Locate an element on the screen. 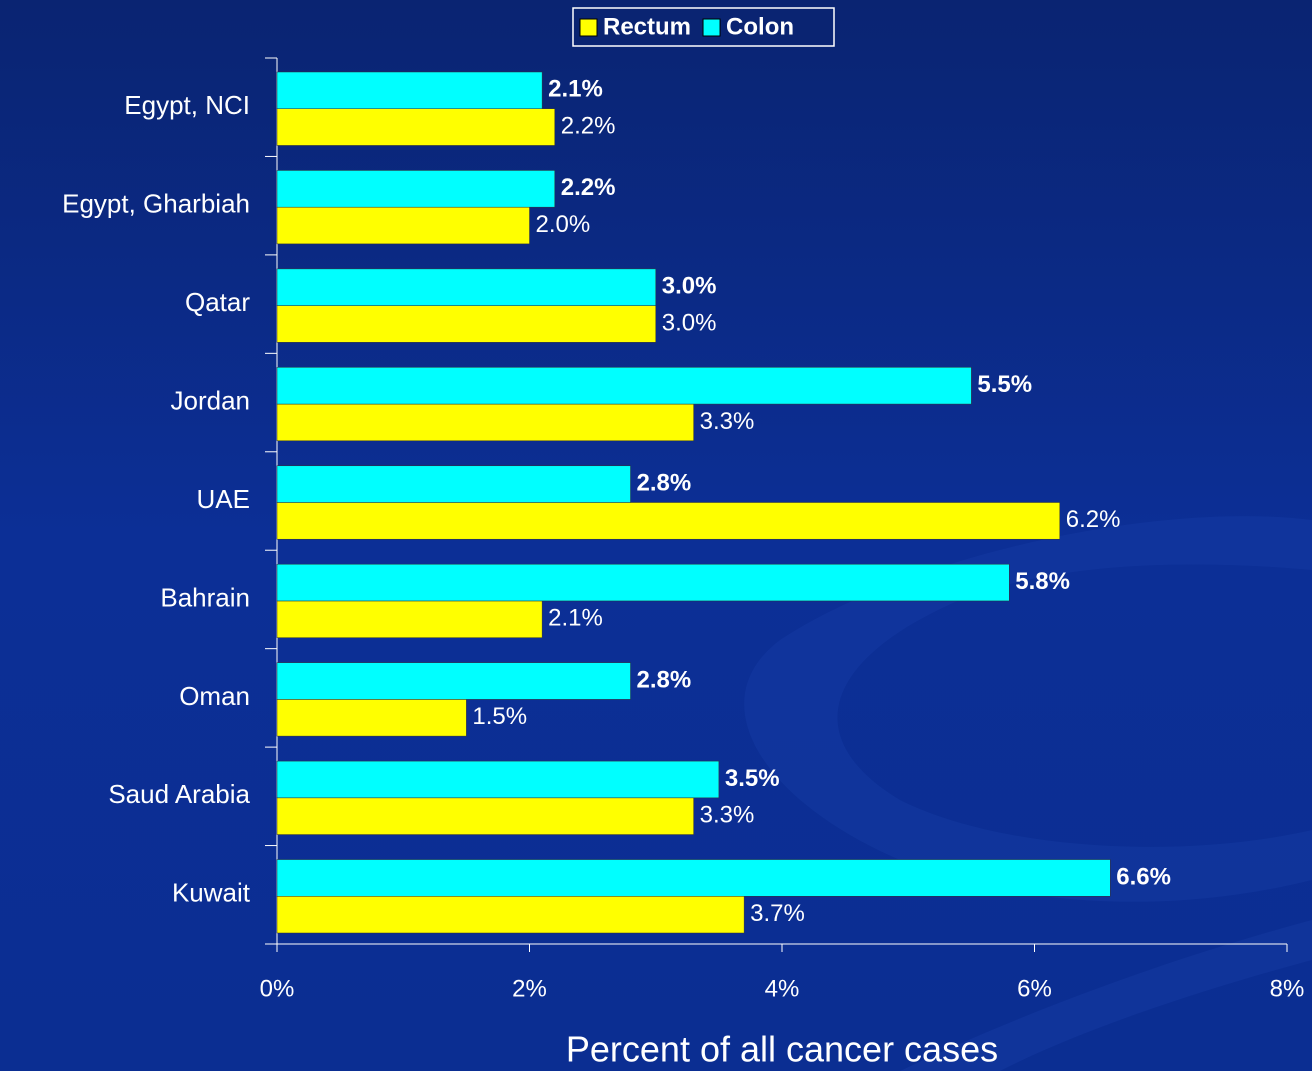  x-tick-label: 4% is located at coordinates (782, 988).